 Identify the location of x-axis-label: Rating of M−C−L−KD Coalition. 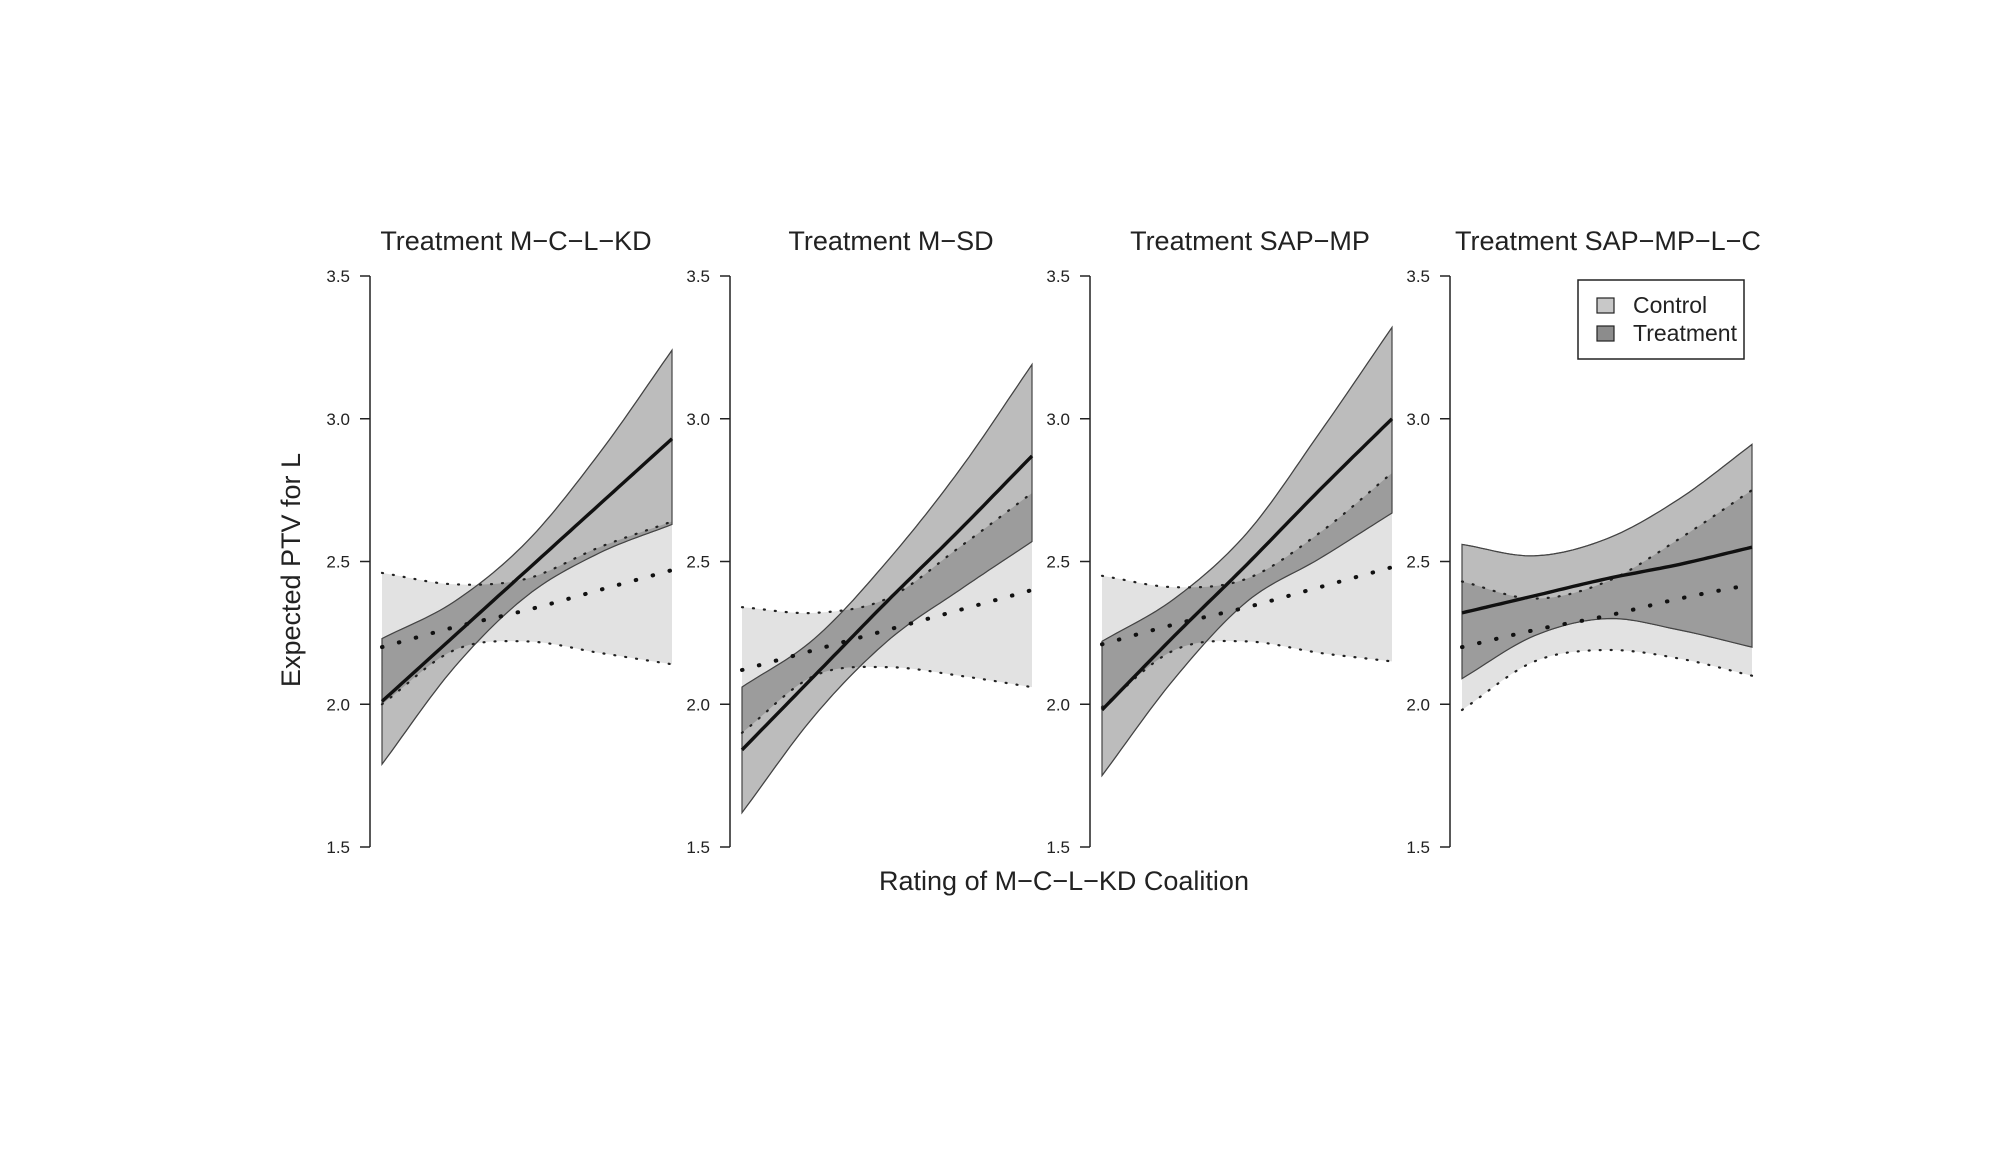
(1064, 881).